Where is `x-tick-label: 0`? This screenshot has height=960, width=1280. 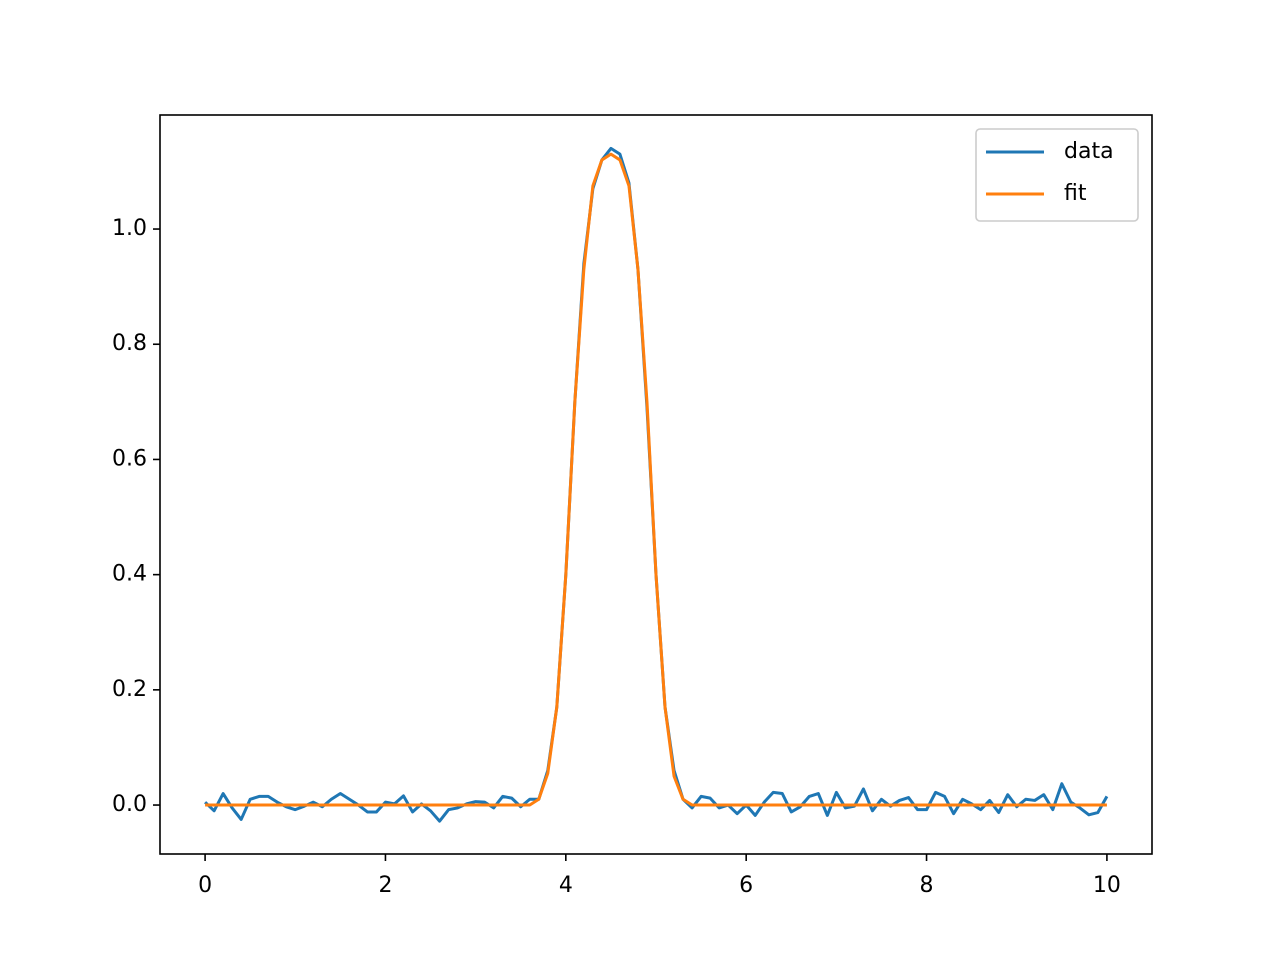 x-tick-label: 0 is located at coordinates (205, 885).